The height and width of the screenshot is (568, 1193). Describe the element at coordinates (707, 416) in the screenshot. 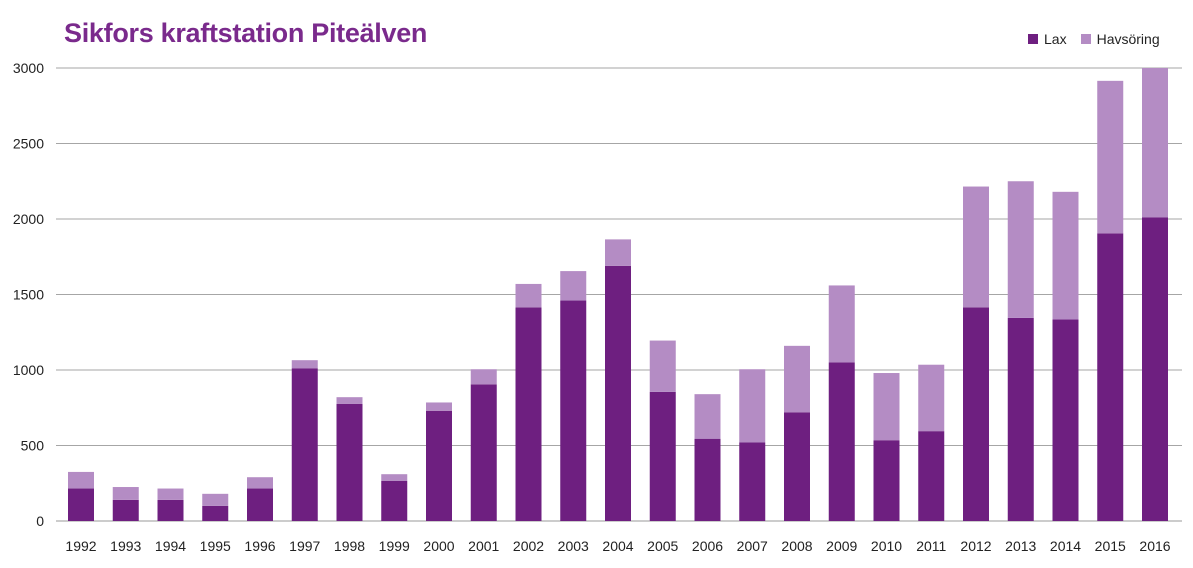

I see `bar-havsoring-2006` at that location.